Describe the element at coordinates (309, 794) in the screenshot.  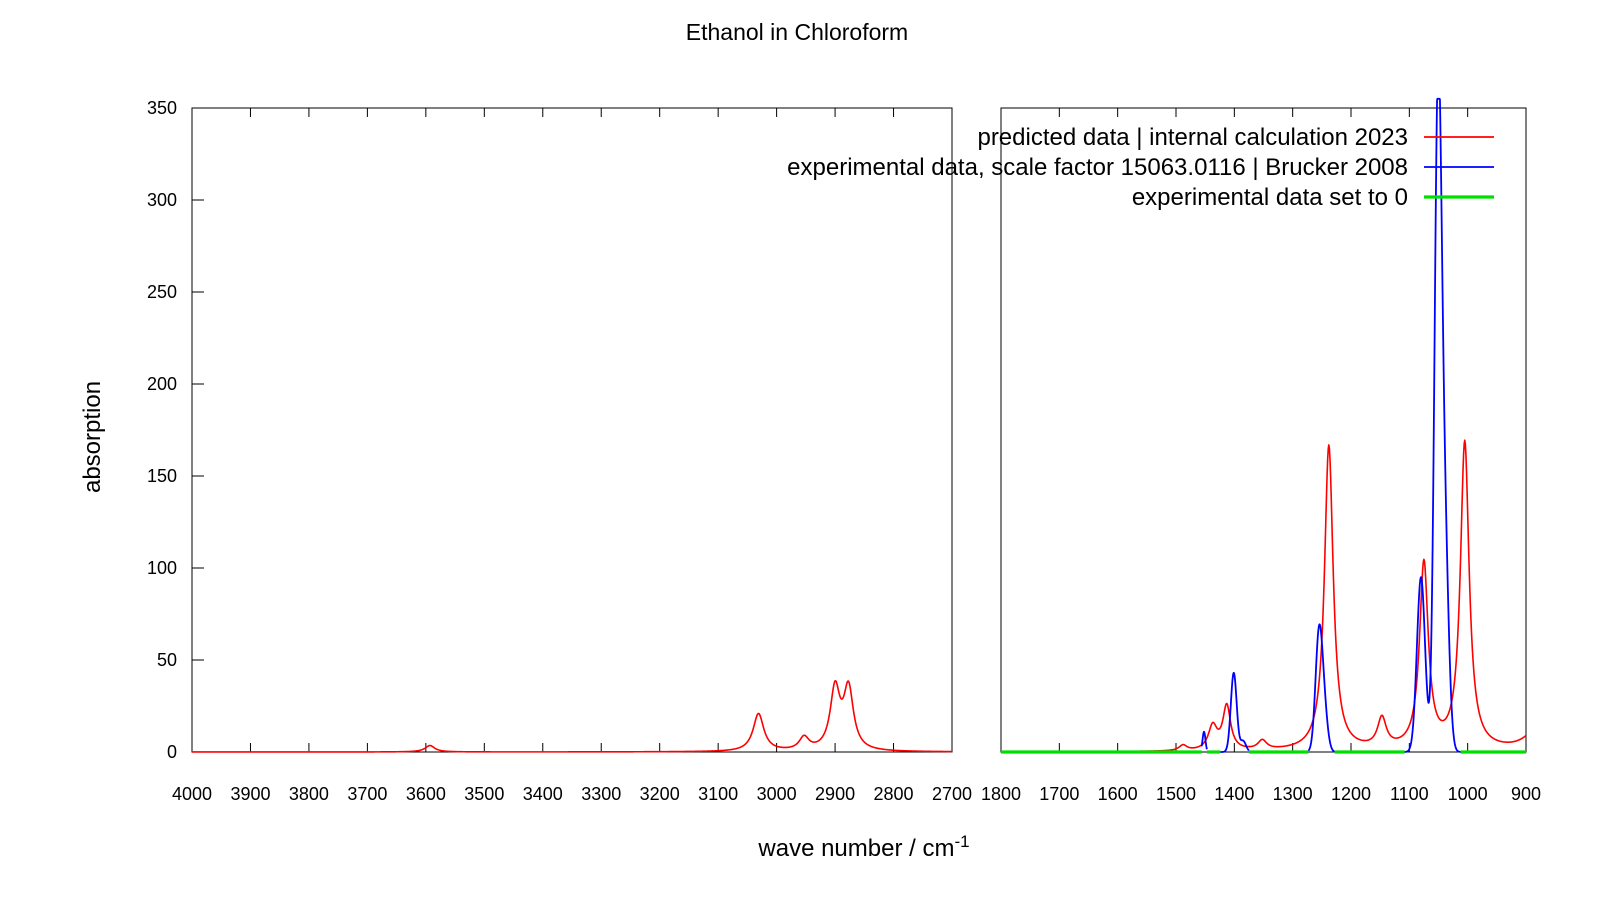
I see `x-tick-label: 3800` at that location.